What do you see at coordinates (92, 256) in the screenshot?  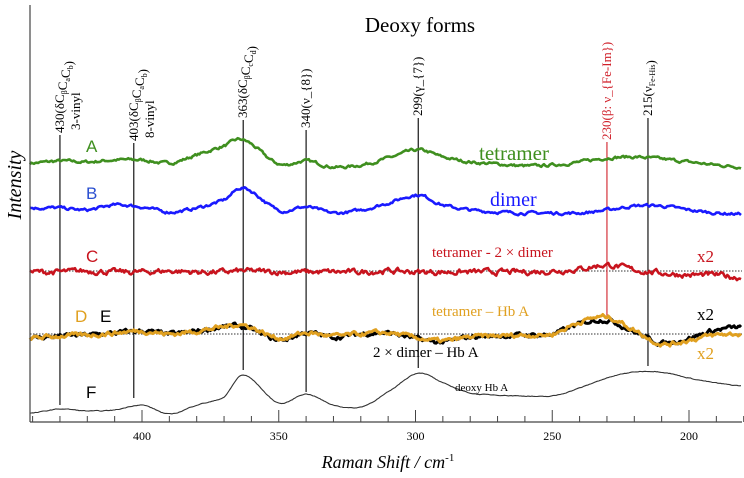 I see `label-C: C` at bounding box center [92, 256].